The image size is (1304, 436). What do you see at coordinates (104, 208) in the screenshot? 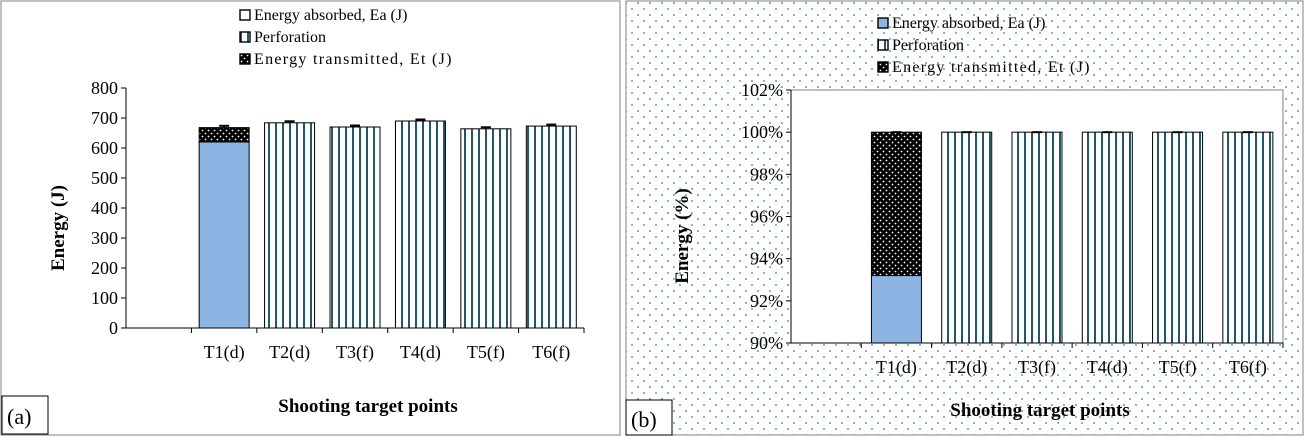
I see `y-tick-label: 400` at bounding box center [104, 208].